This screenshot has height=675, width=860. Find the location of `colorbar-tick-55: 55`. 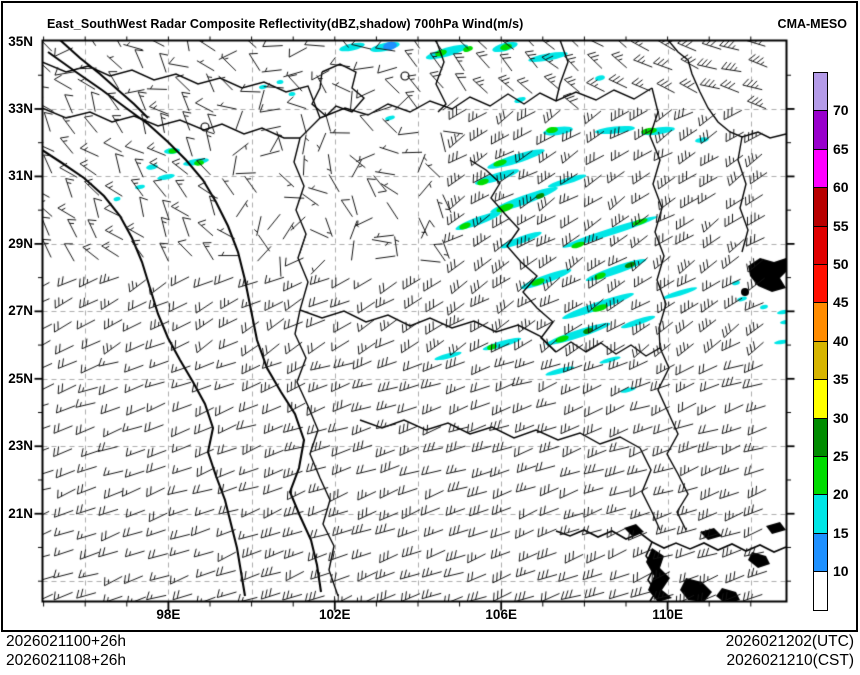

colorbar-tick-55: 55 is located at coordinates (841, 225).